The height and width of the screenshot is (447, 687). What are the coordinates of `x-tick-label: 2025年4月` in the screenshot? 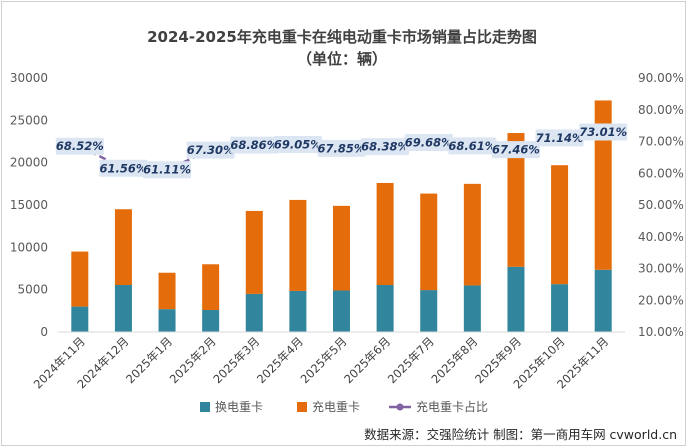 It's located at (280, 360).